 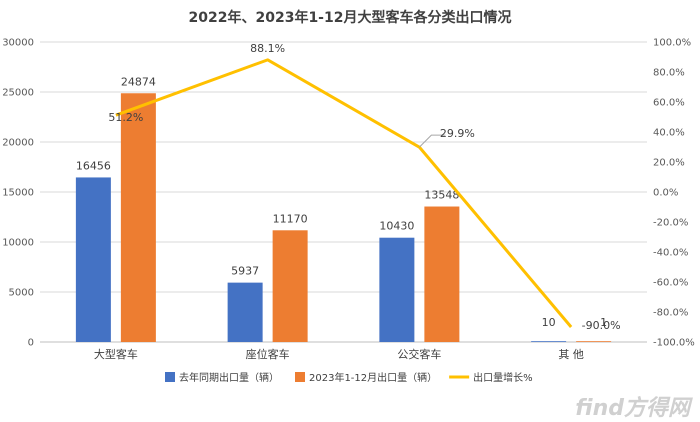 What do you see at coordinates (229, 377) in the screenshot?
I see `legend-label: 去年同期出口量（辆）` at bounding box center [229, 377].